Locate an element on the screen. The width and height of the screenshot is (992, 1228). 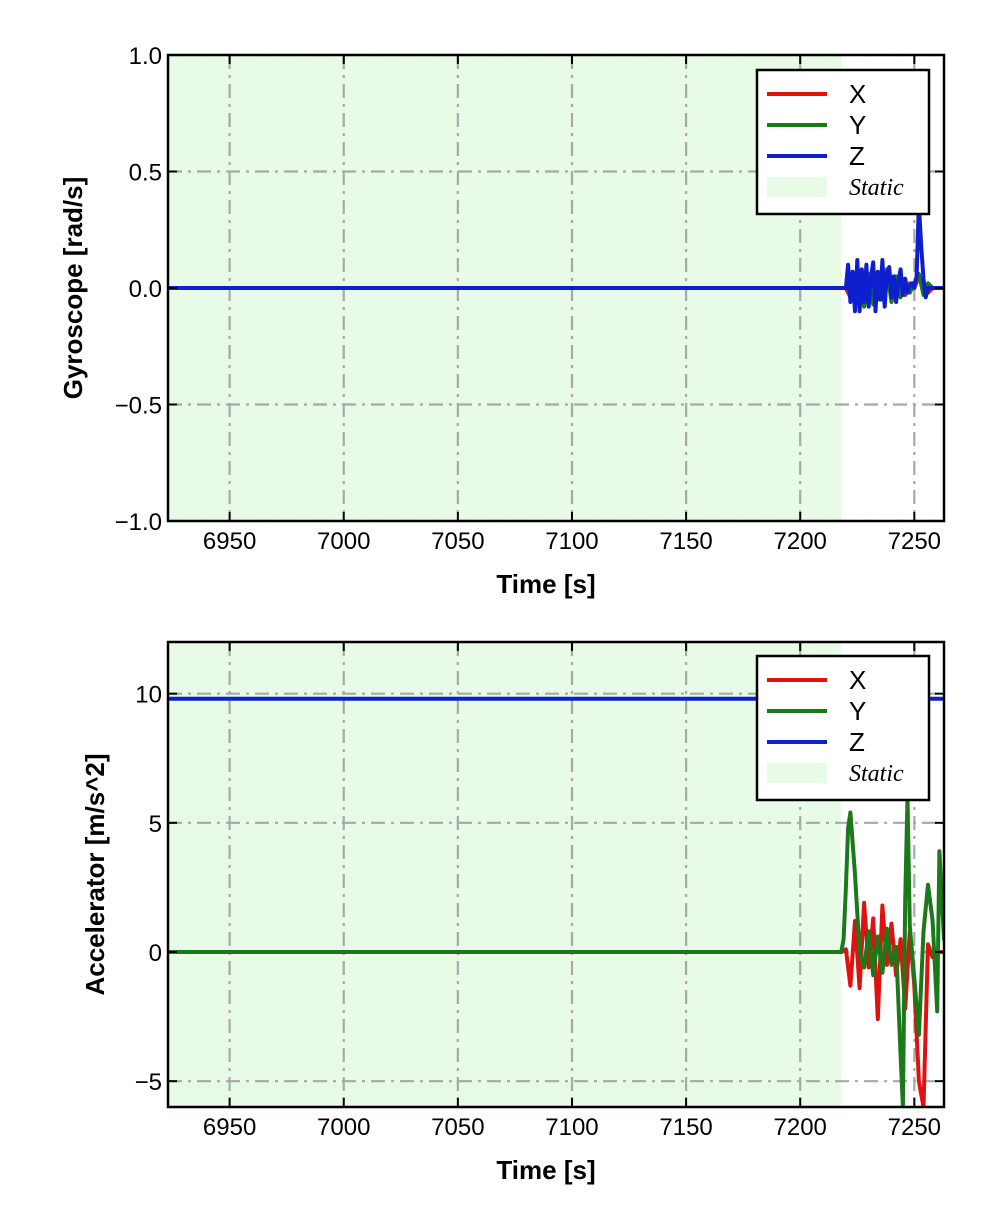
series-line-z is located at coordinates (556, 258).